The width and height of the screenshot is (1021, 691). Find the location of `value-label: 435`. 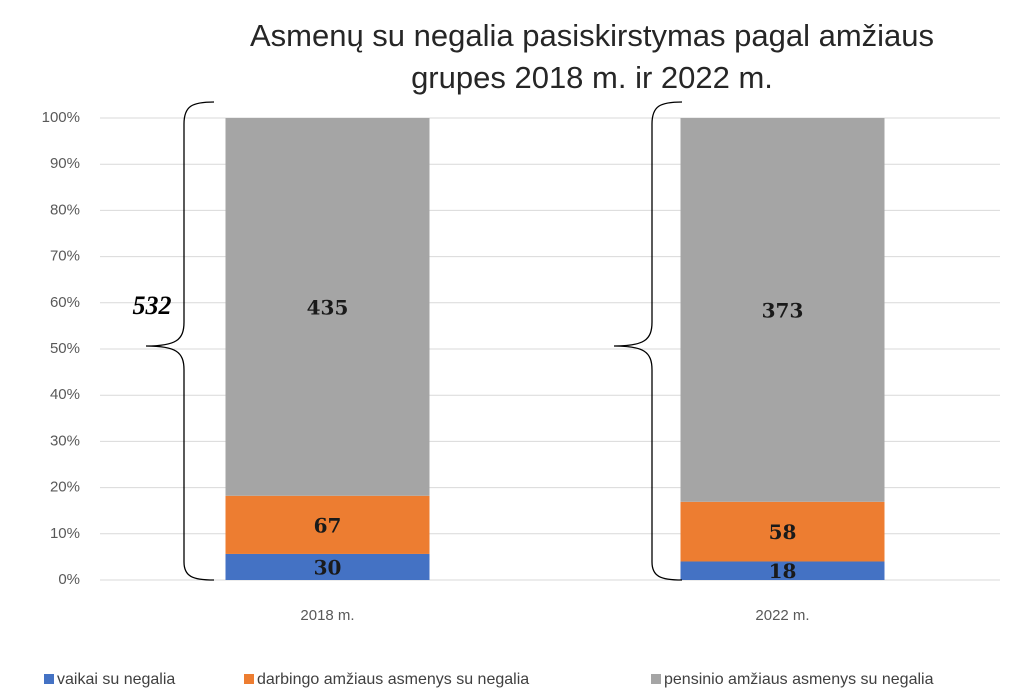

value-label: 435 is located at coordinates (328, 307).